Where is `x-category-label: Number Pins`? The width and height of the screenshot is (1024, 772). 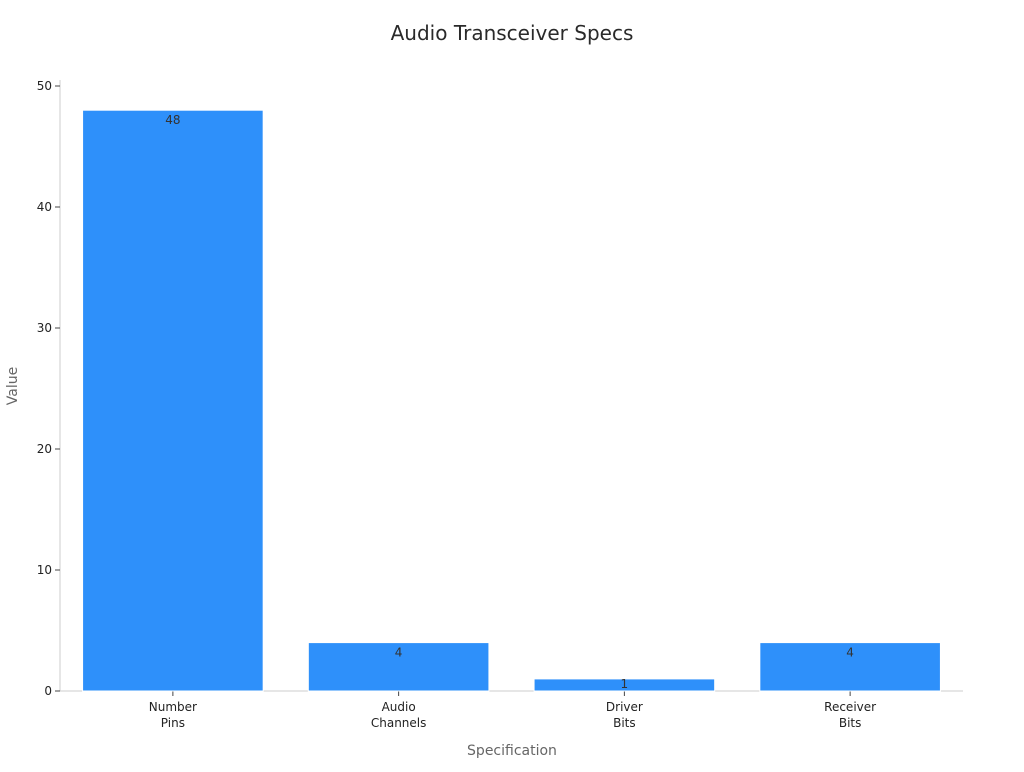 x-category-label: Number Pins is located at coordinates (173, 715).